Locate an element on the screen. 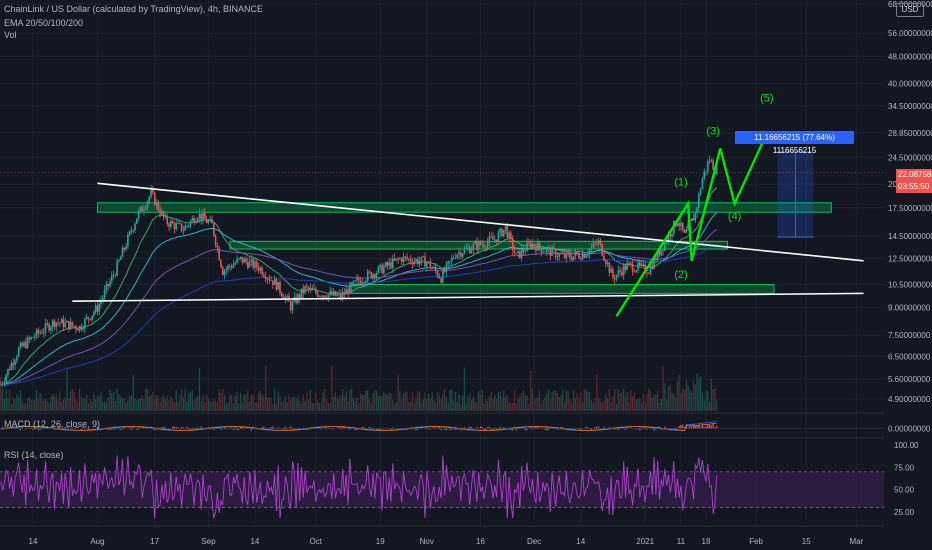 This screenshot has height=550, width=932. price-tick-label: 68.00000000 is located at coordinates (910, 4).